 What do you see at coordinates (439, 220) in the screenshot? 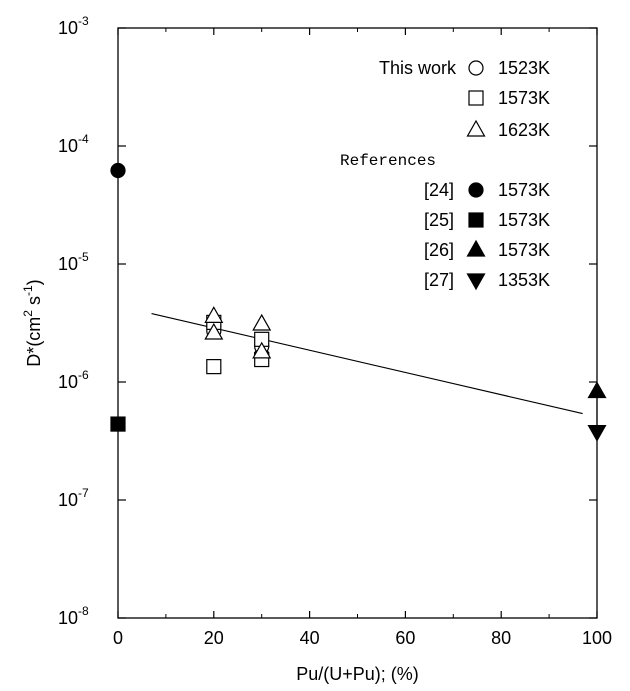
I see `legend-ref-label: [25]` at bounding box center [439, 220].